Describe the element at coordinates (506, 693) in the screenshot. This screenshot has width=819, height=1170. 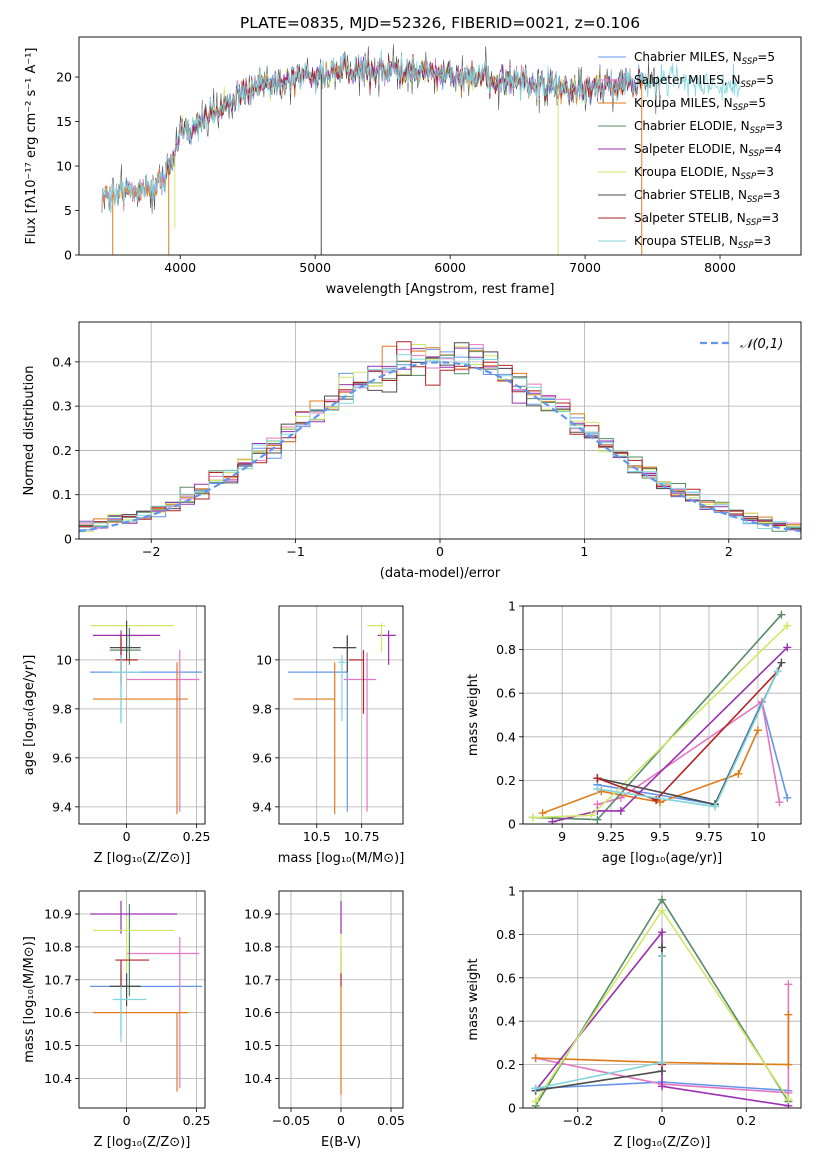
I see `y-tick-label: 0.6` at that location.